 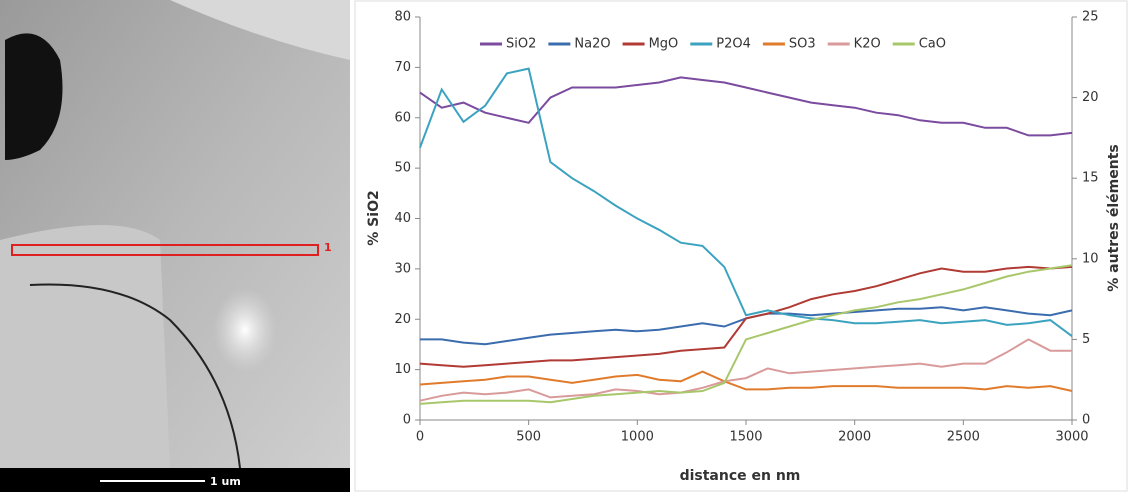 I want to click on y-tick-label: 50, so click(x=402, y=168).